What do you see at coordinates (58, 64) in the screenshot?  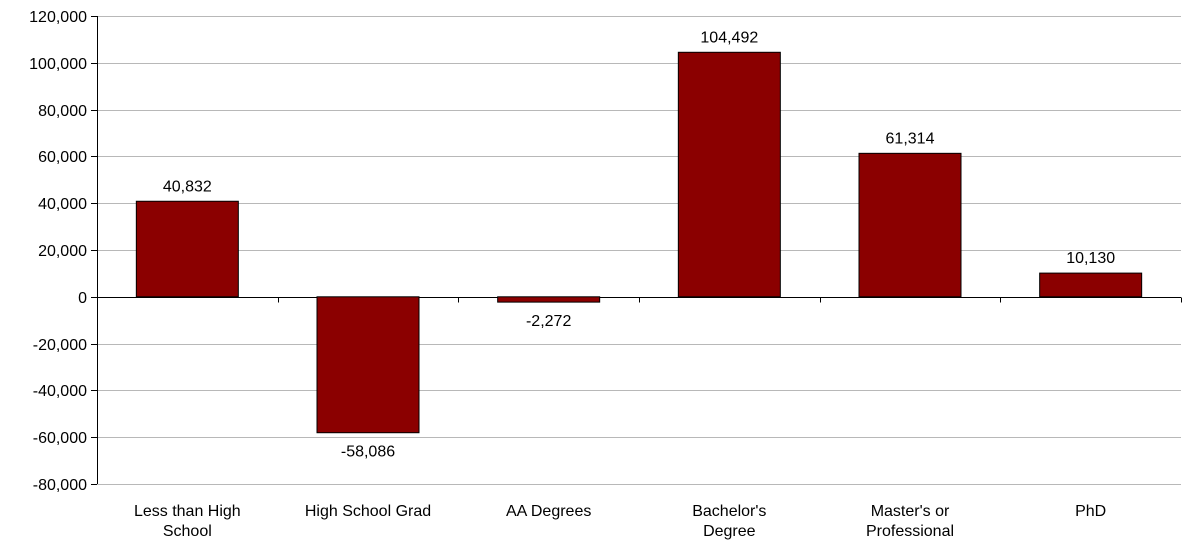 I see `y-tick-label: 100,000` at bounding box center [58, 64].